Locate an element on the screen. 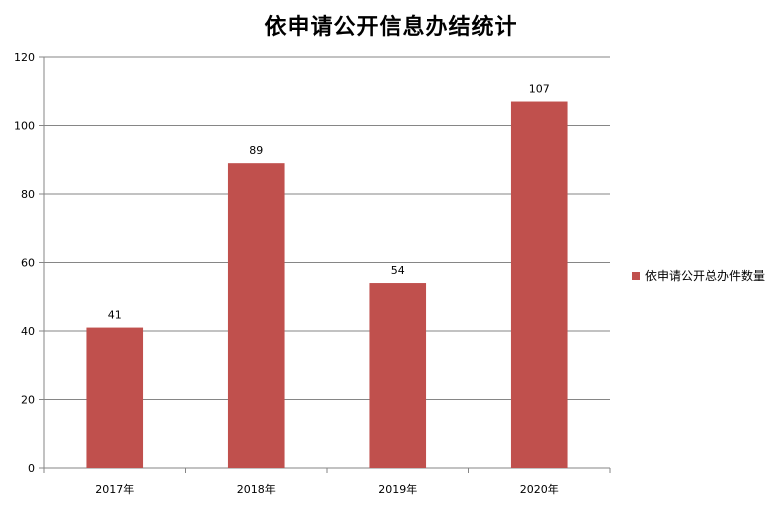 The height and width of the screenshot is (509, 782). x-tick-label: 2019年 is located at coordinates (397, 489).